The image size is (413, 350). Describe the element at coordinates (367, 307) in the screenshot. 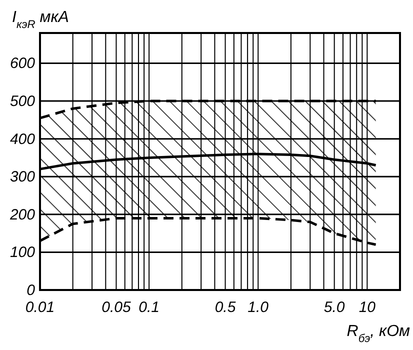

I see `x-tick-label: 10` at that location.